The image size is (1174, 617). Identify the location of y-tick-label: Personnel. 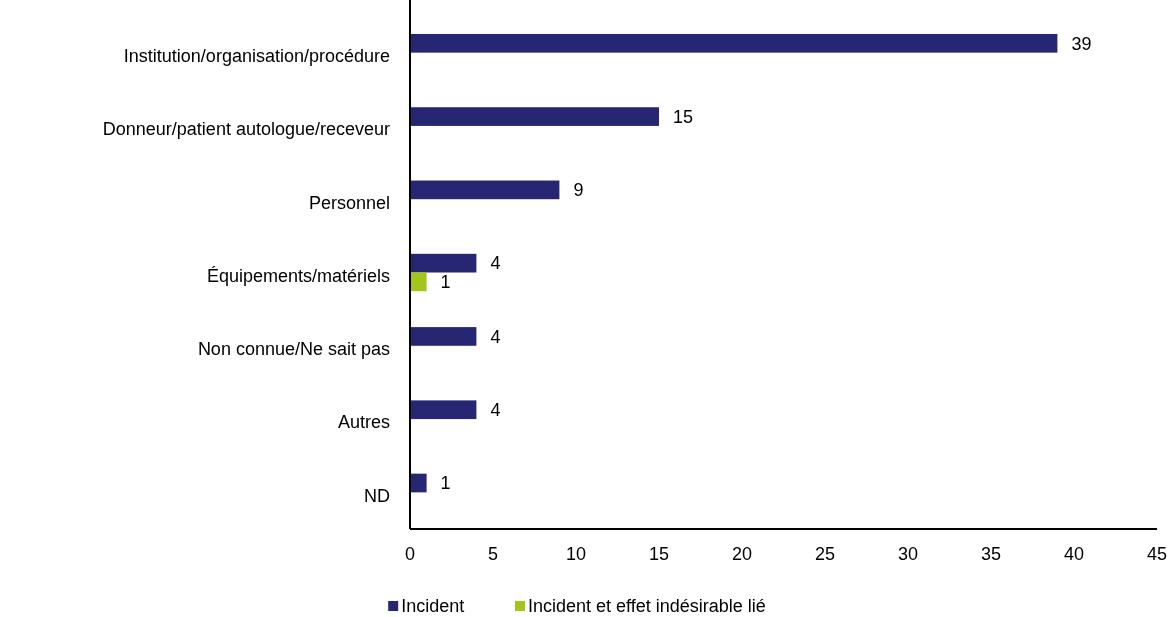
(349, 202).